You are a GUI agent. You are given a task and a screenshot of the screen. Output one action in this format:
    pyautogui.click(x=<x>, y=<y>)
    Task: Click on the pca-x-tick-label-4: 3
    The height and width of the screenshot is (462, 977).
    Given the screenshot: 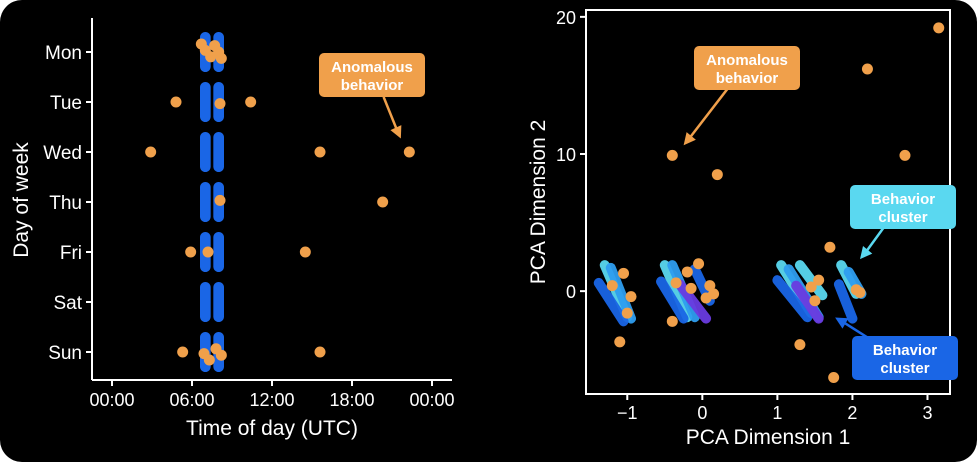 What is the action you would take?
    pyautogui.click(x=927, y=413)
    